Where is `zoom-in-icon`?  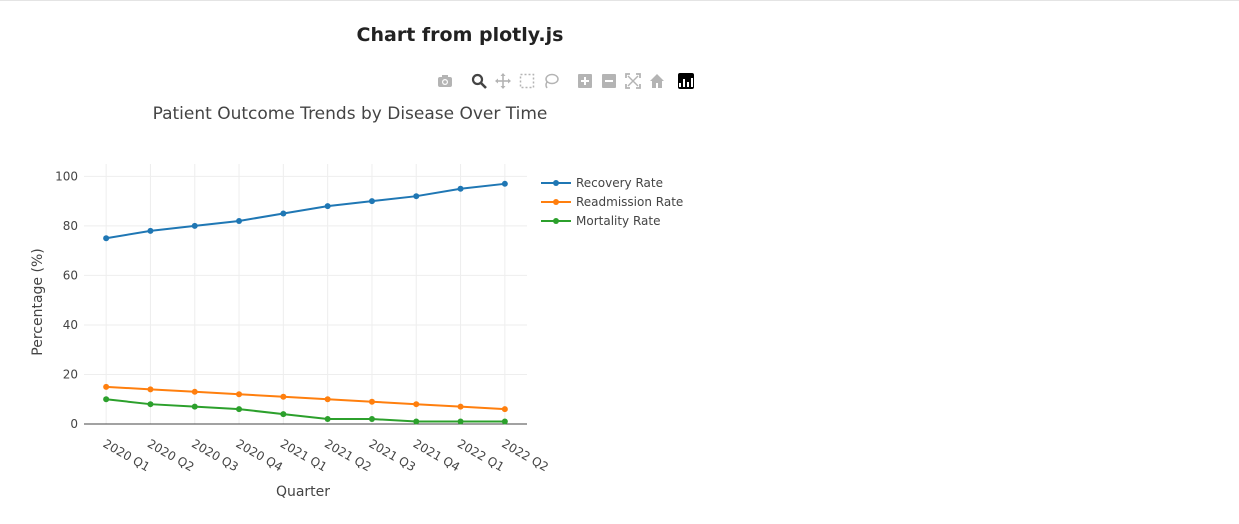 zoom-in-icon is located at coordinates (585, 81).